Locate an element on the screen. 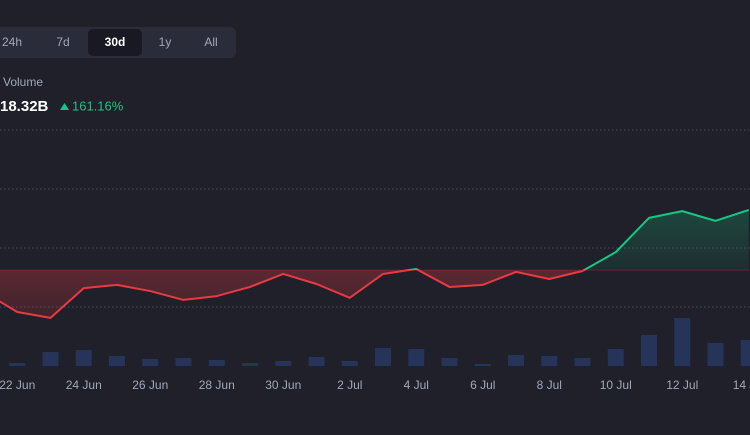  metric-value: 18.32B is located at coordinates (24, 106).